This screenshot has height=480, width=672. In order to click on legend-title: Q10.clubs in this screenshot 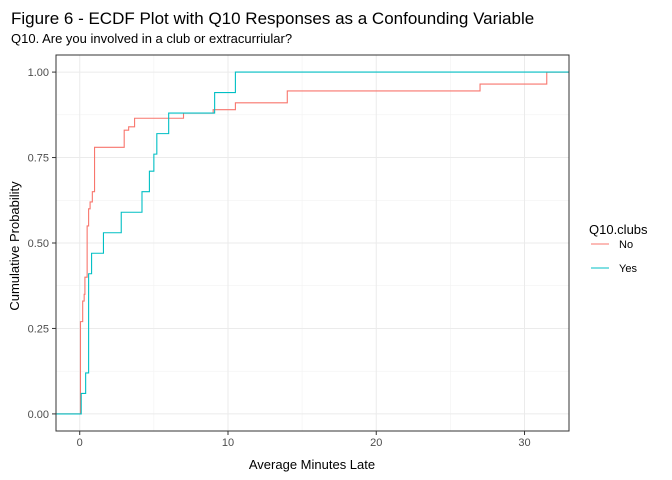, I will do `click(618, 229)`.